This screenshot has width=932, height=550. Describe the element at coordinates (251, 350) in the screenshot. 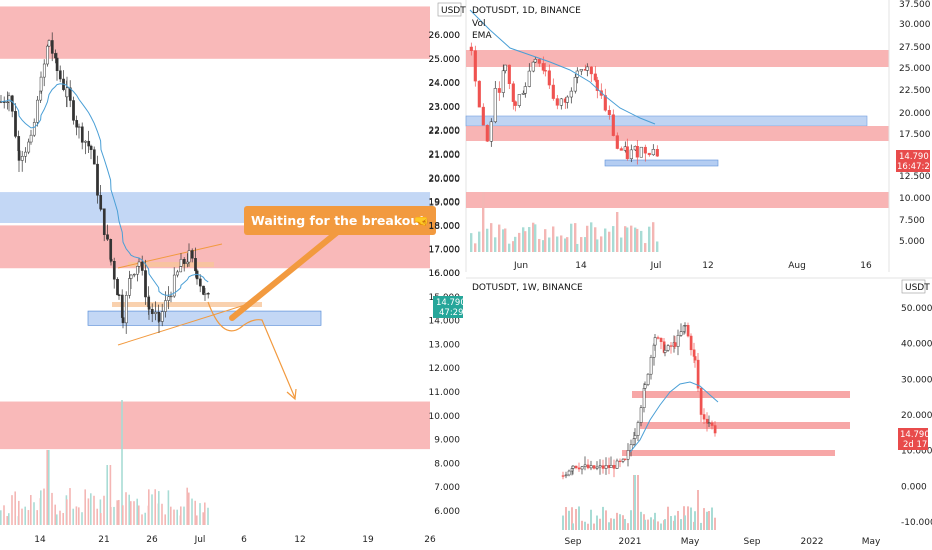

I see `projection-path` at that location.